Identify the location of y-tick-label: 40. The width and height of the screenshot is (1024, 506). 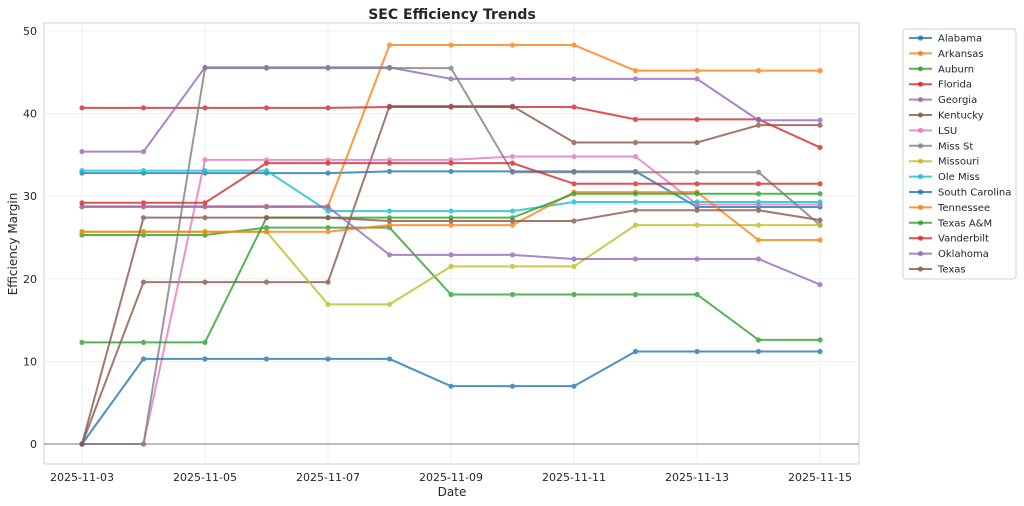
(30, 114).